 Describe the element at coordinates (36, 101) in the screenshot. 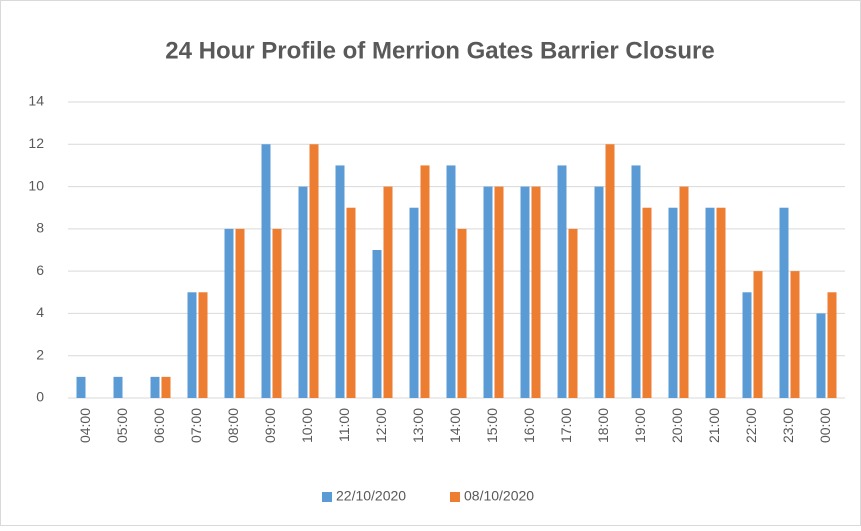

I see `y-tick-label: 14` at that location.